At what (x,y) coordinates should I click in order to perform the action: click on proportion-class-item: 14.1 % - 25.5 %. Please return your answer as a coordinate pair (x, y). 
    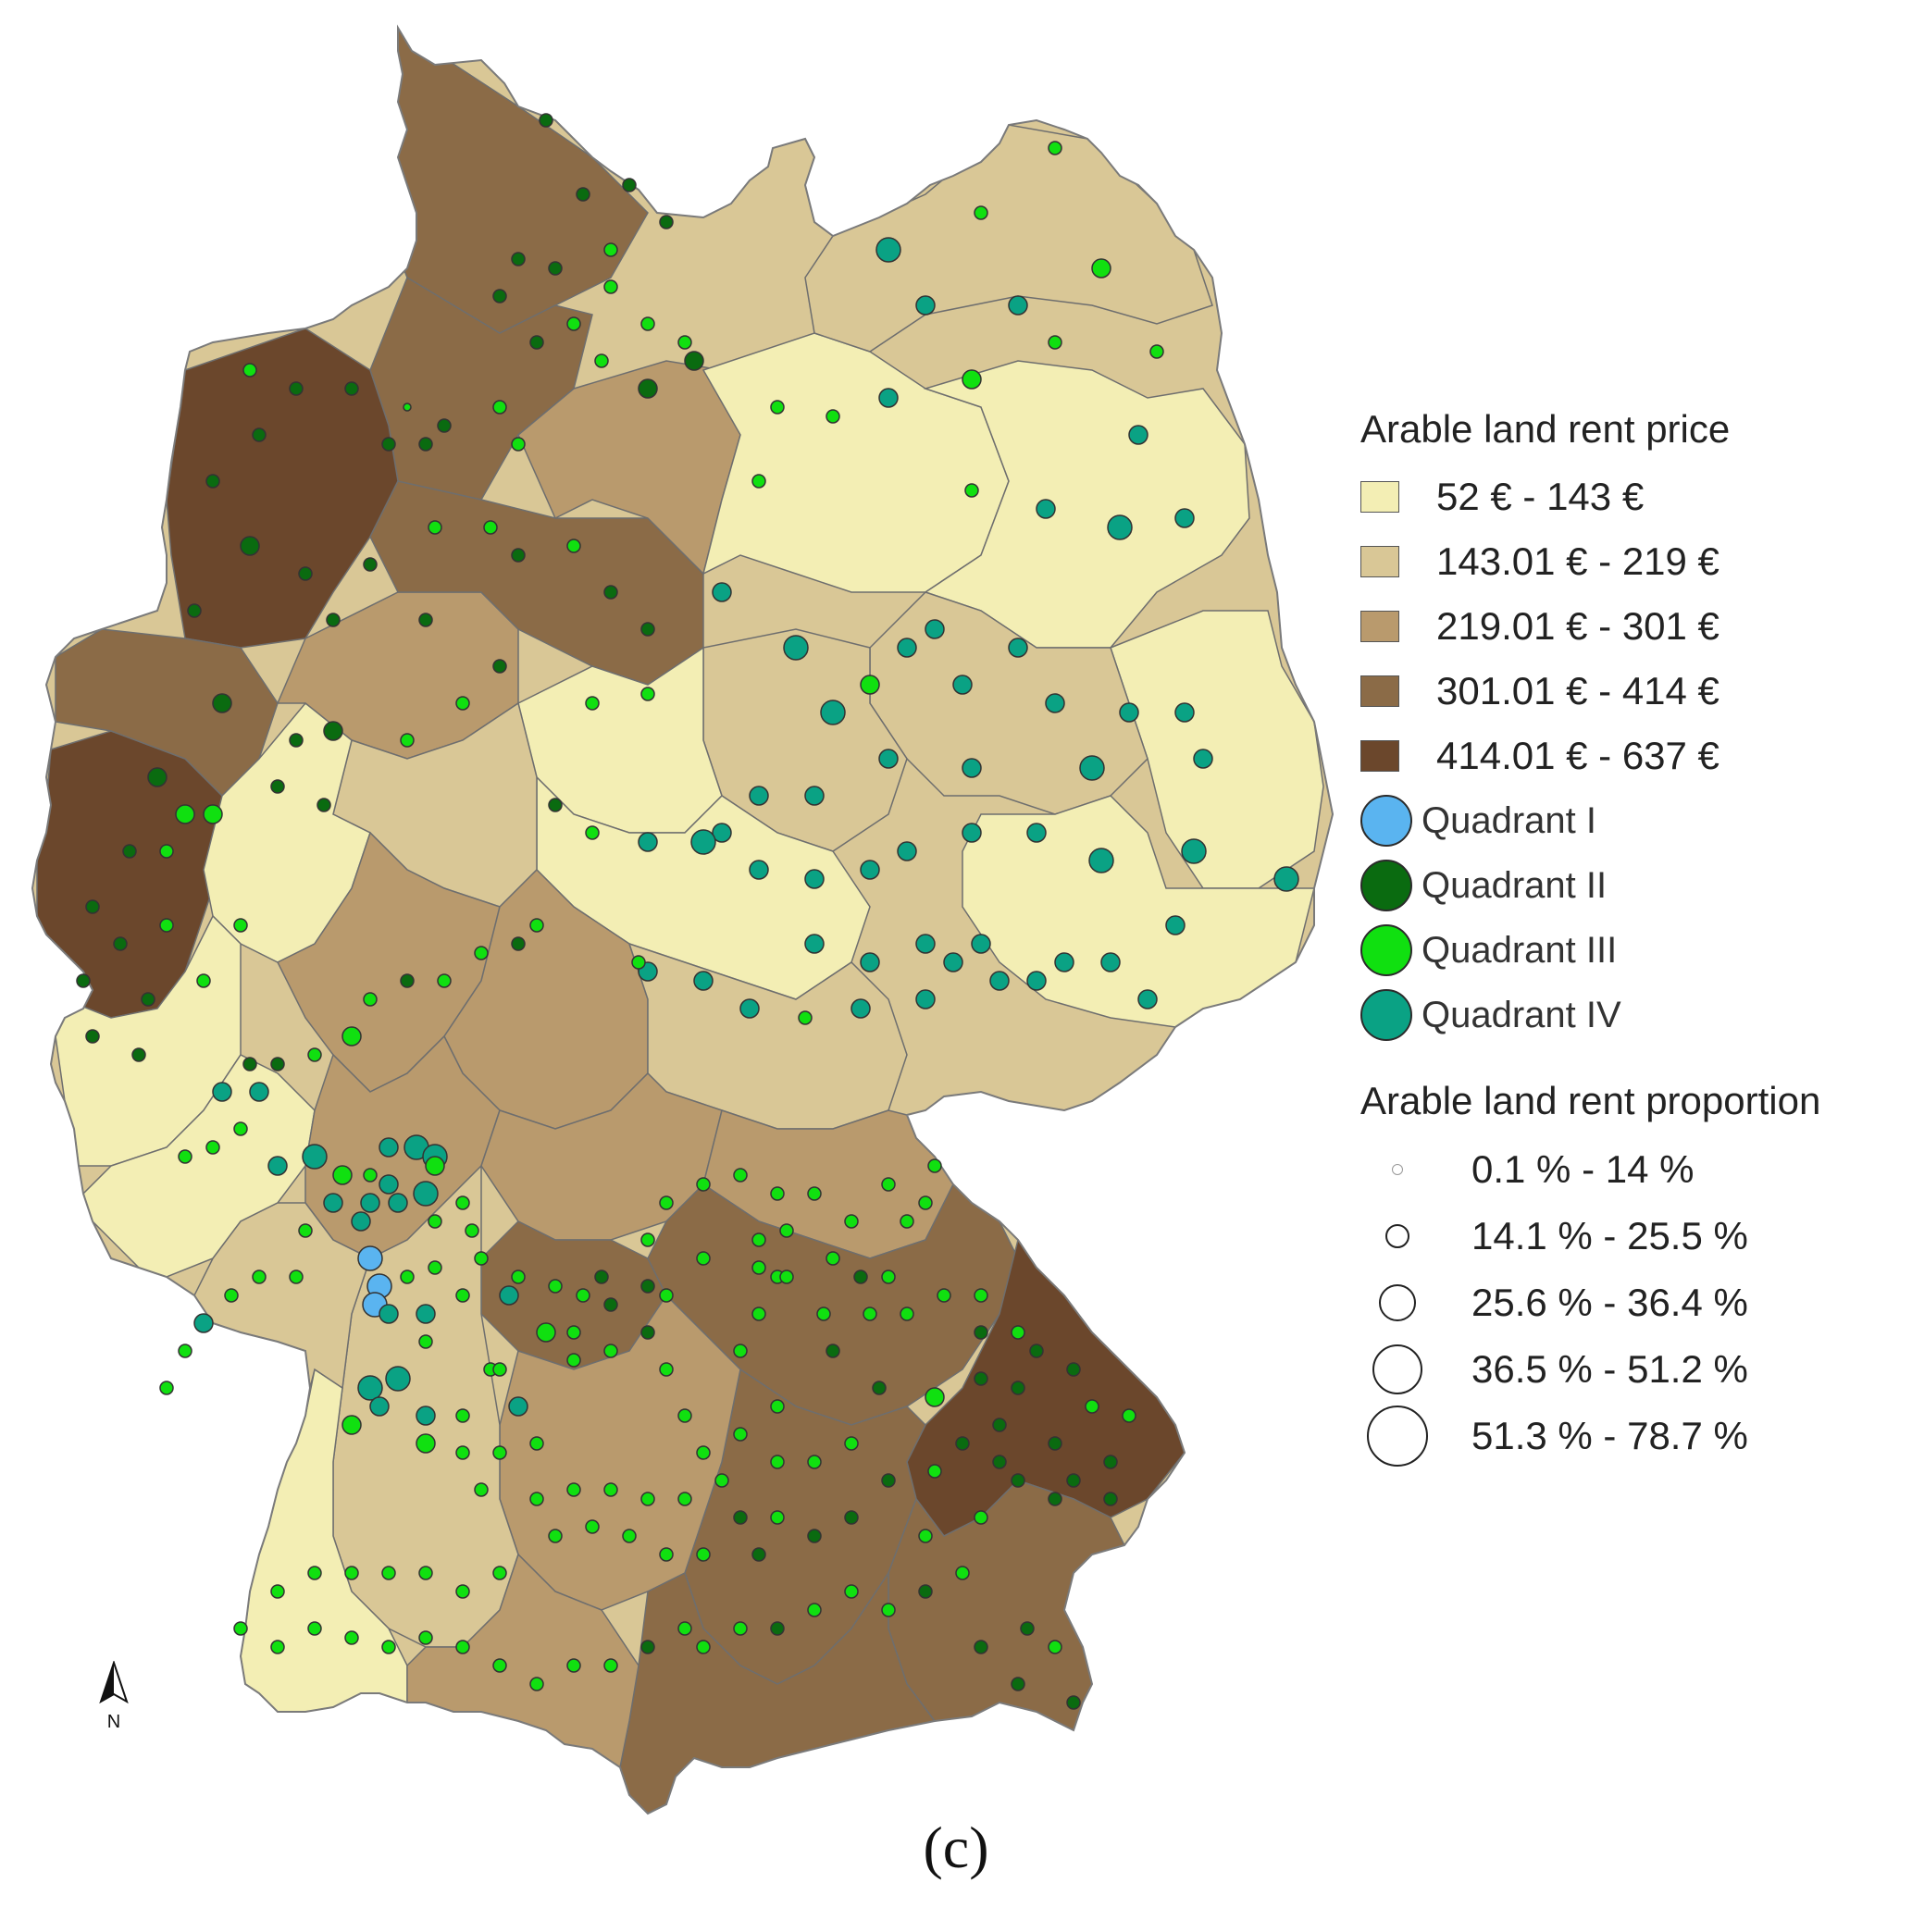
    Looking at the image, I should click on (1628, 1236).